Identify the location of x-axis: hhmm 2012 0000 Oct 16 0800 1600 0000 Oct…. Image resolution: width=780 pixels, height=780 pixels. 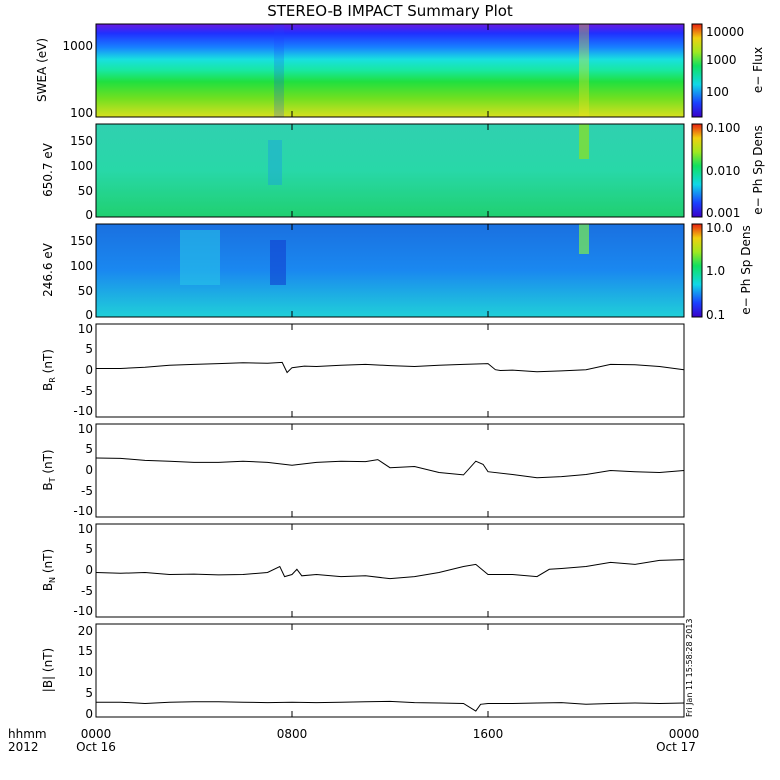
(353, 740).